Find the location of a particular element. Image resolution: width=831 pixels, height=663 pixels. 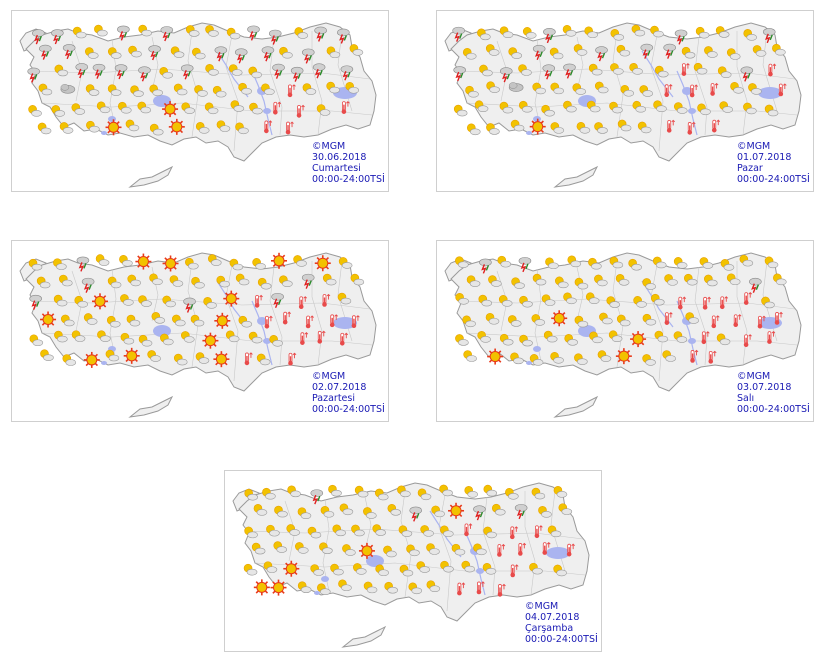

weather-icons is located at coordinates (409, 540).